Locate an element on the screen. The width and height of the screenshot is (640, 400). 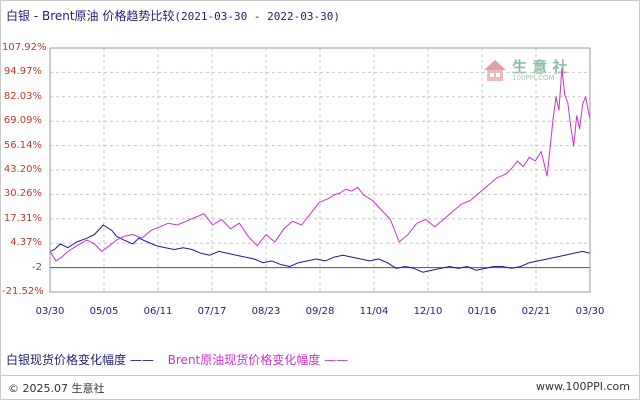
x-tick-label: 06/11 is located at coordinates (158, 311).